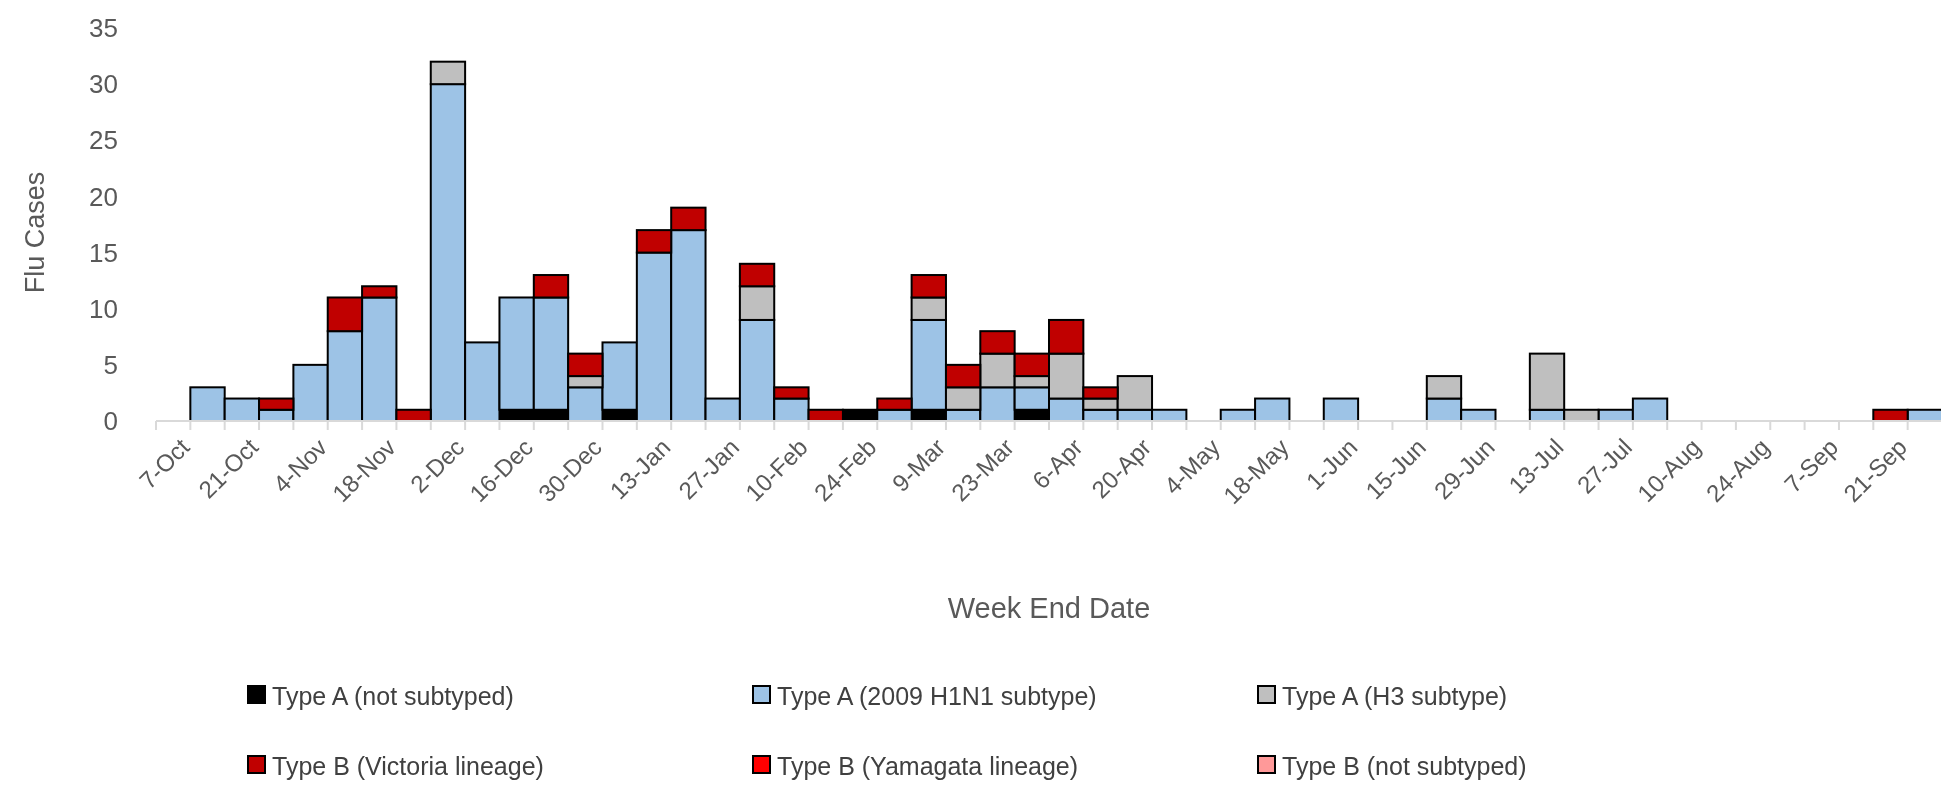 Image resolution: width=1949 pixels, height=808 pixels. Describe the element at coordinates (937, 695) in the screenshot. I see `legend-label: Type A (2009 H1N1 subtype)` at that location.